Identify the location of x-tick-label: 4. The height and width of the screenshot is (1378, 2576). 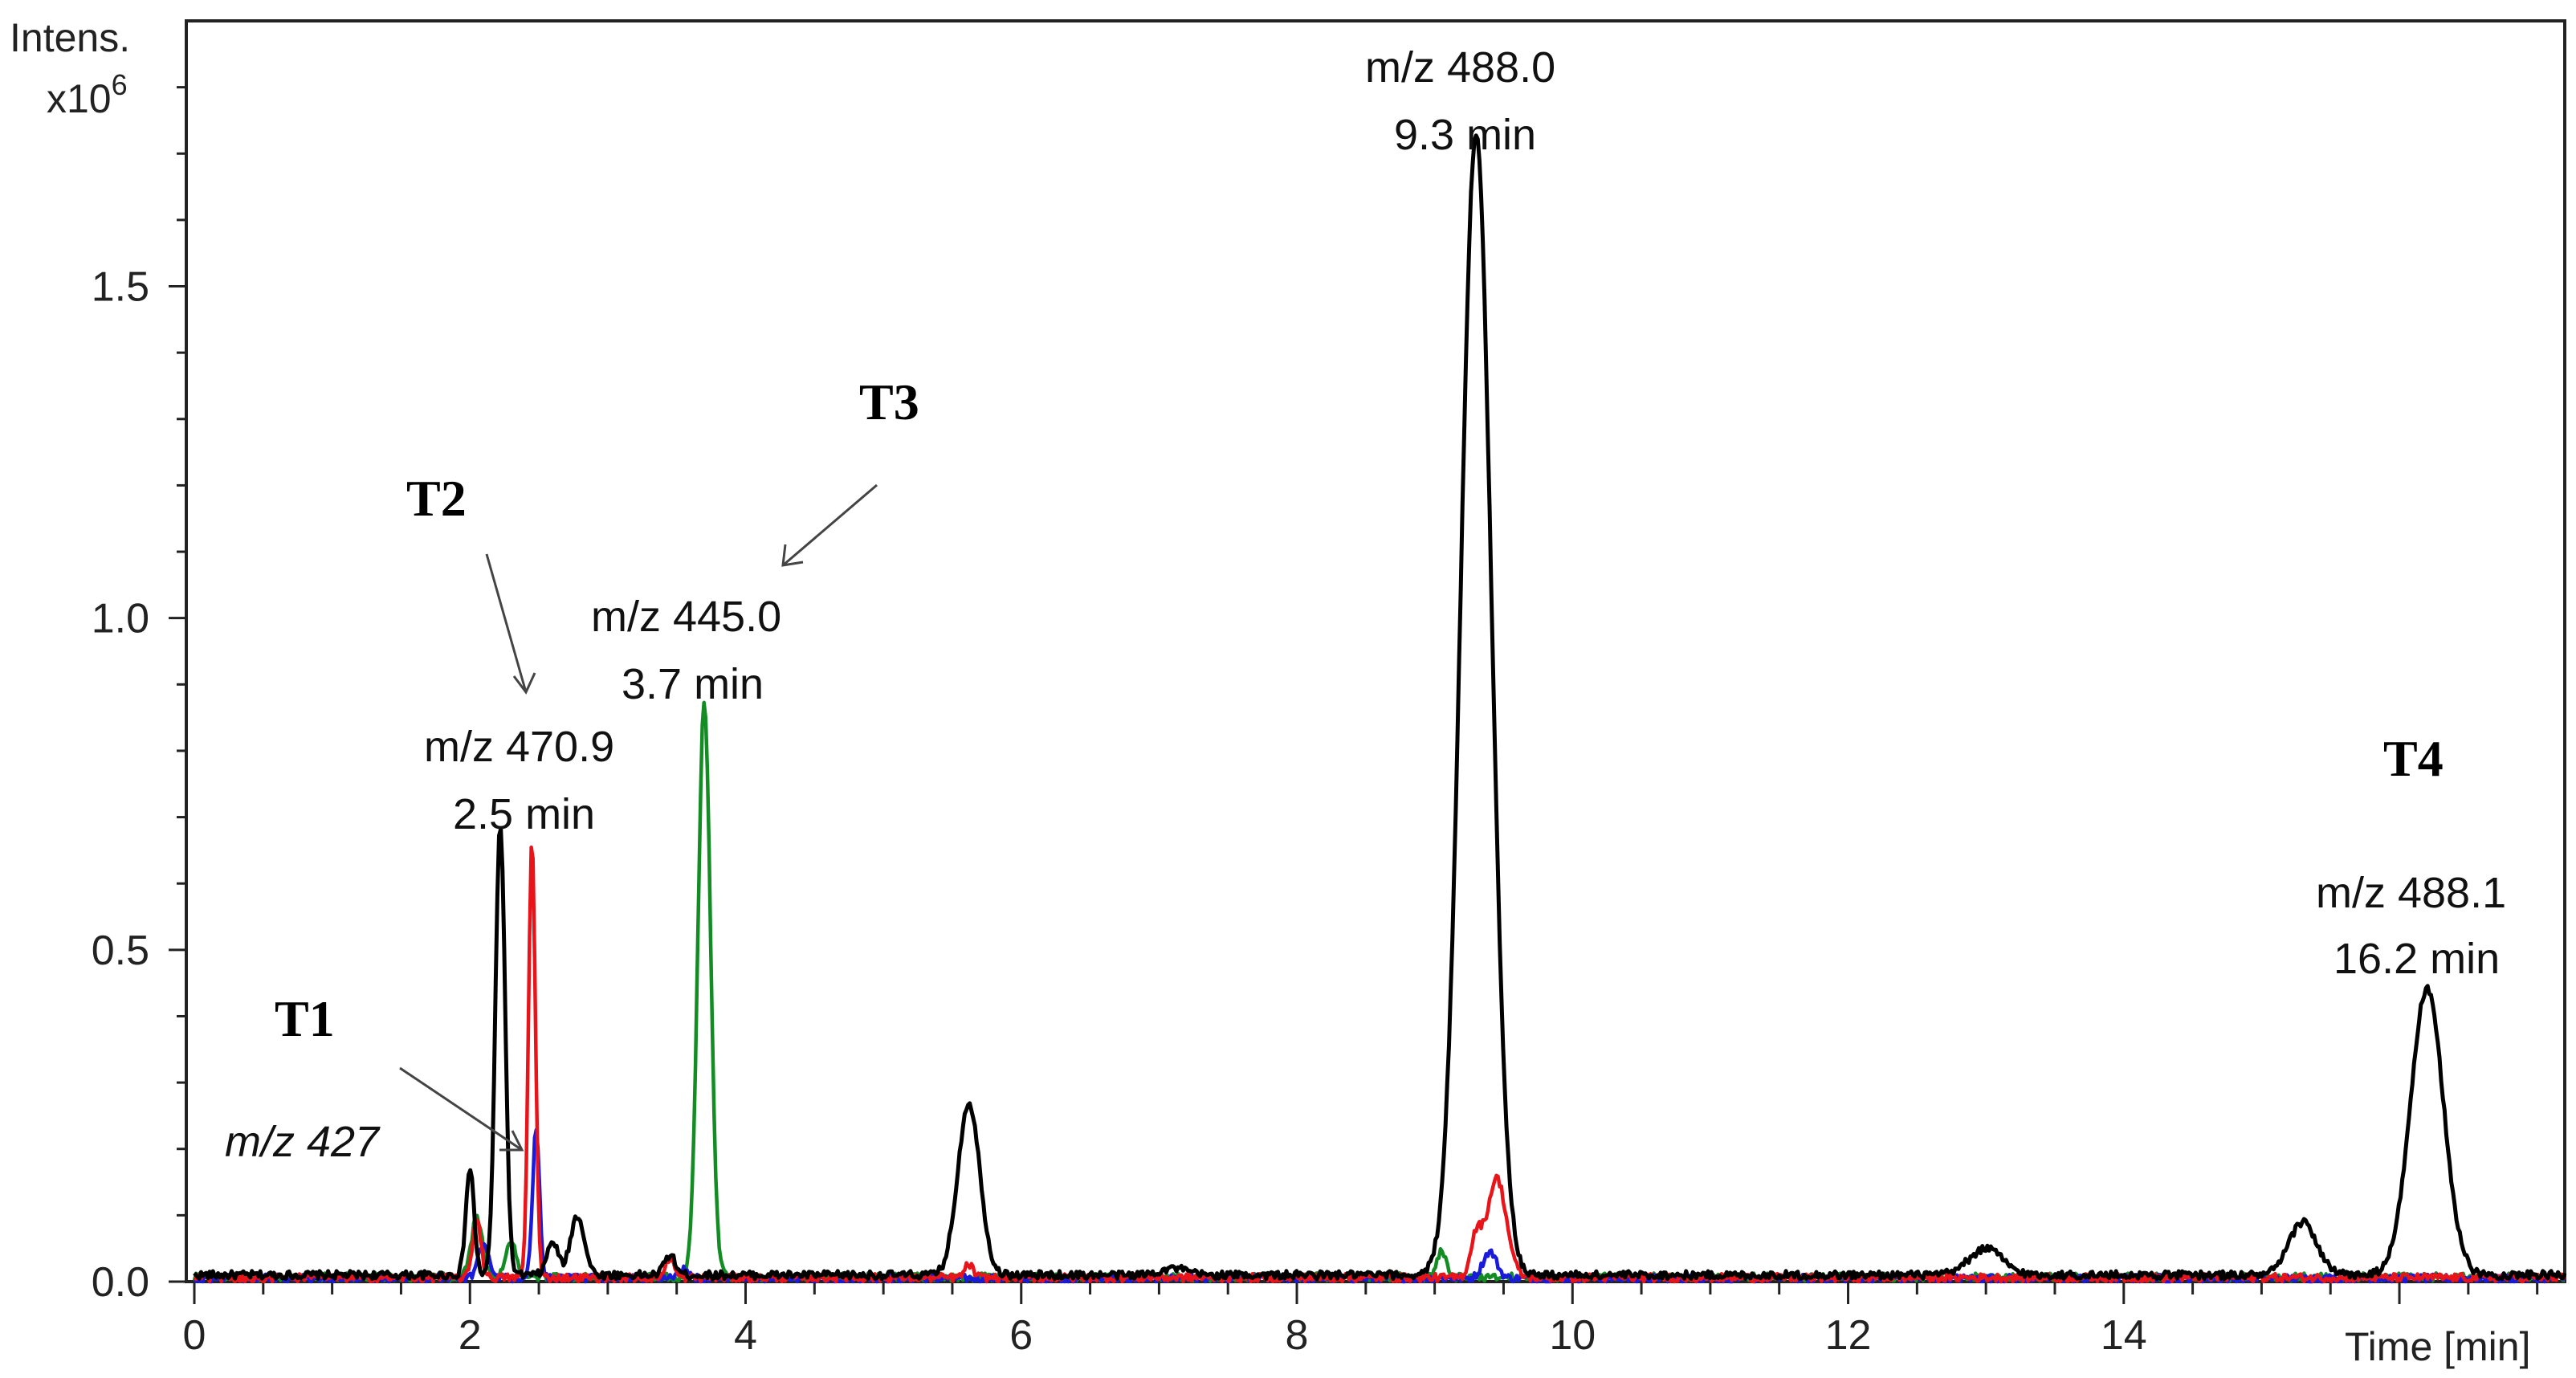
(745, 1335).